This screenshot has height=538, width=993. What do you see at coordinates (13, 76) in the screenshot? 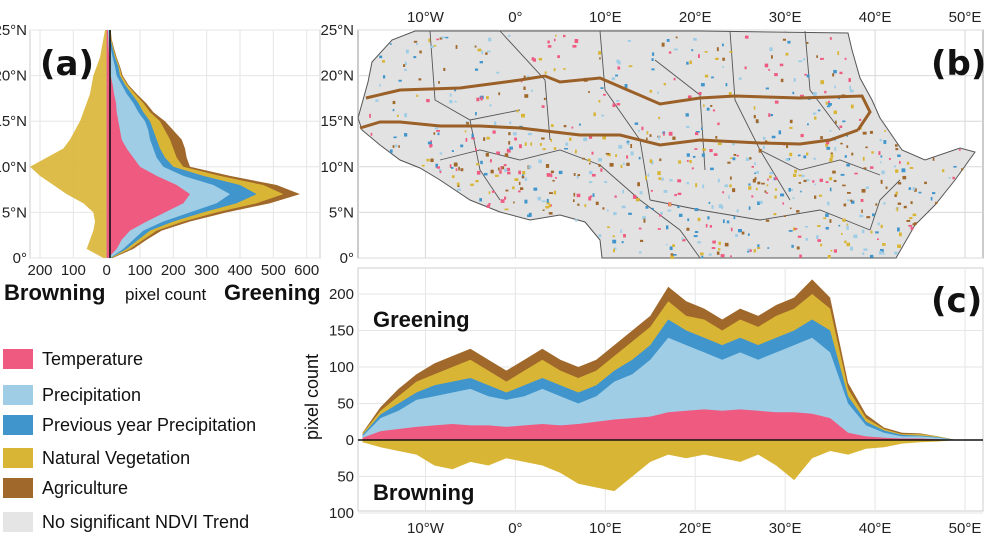
I see `panel-a-y-tick: 20°N` at bounding box center [13, 76].